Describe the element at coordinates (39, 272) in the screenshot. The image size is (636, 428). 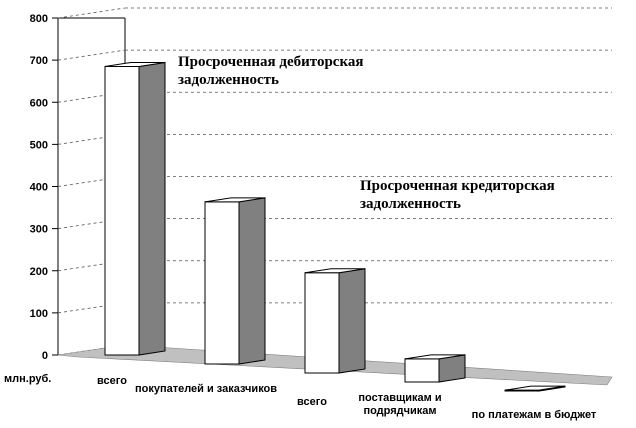
I see `y-tick-label: 200` at that location.